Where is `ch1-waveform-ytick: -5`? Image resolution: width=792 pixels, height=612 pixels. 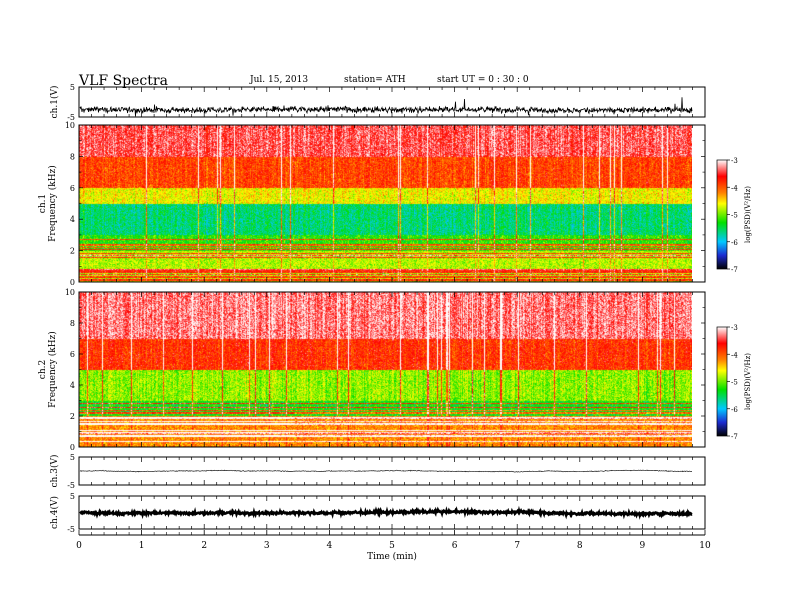 ch1-waveform-ytick: -5 is located at coordinates (71, 117).